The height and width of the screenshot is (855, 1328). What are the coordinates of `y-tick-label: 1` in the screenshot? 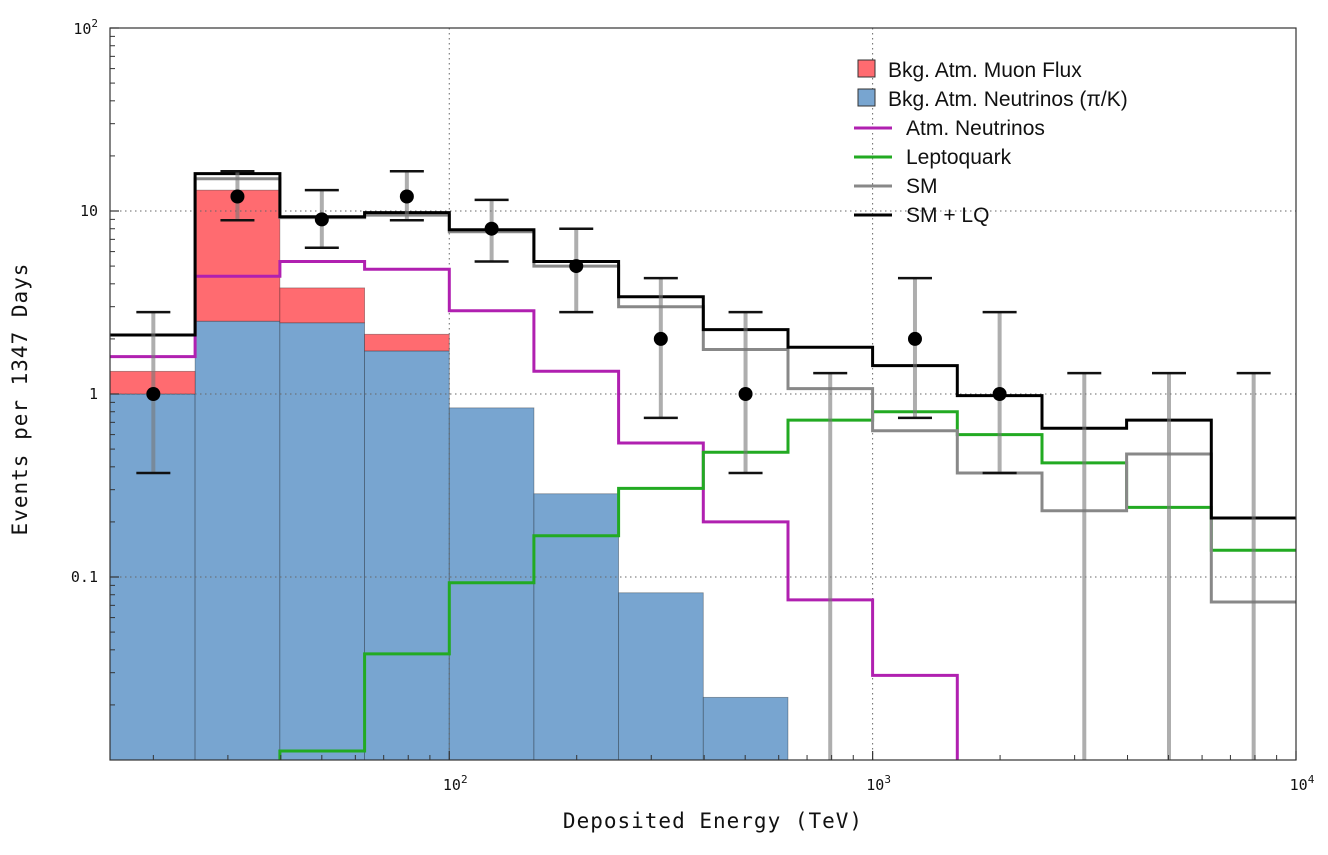 It's located at (93, 394).